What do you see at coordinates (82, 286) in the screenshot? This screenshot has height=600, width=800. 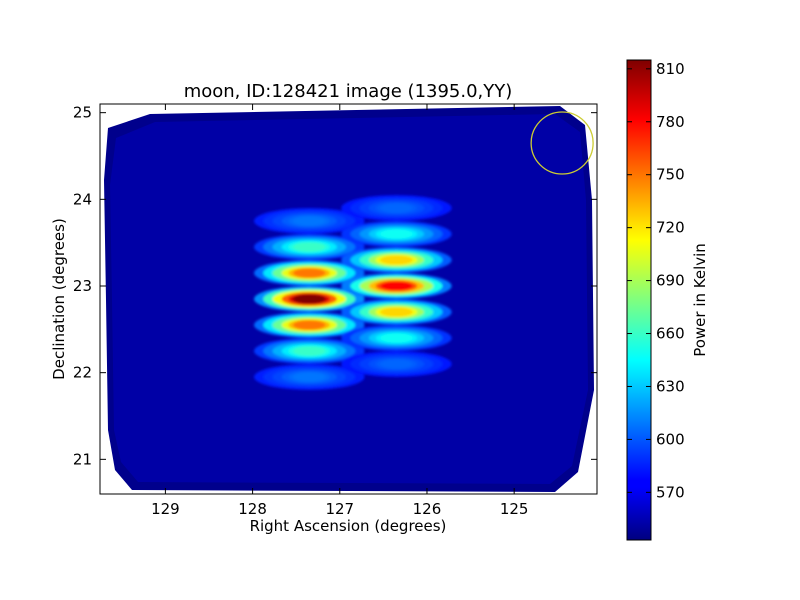 I see `y-tick-label: 23` at bounding box center [82, 286].